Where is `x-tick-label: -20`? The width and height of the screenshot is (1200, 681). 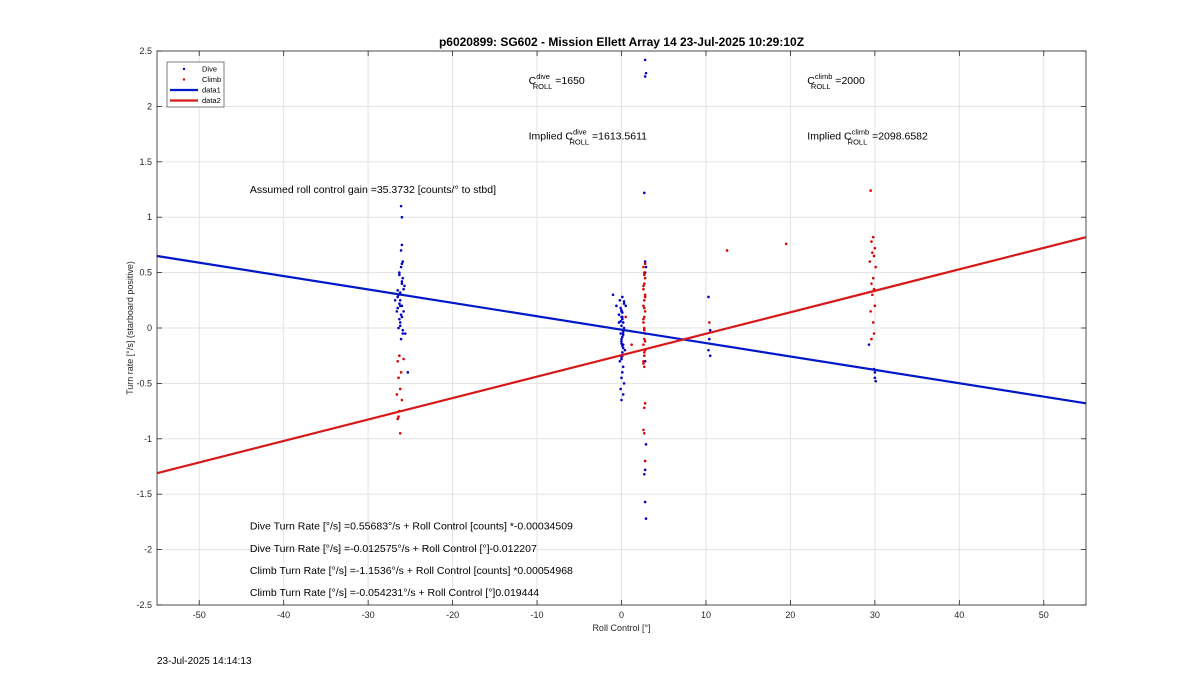 x-tick-label: -20 is located at coordinates (452, 615).